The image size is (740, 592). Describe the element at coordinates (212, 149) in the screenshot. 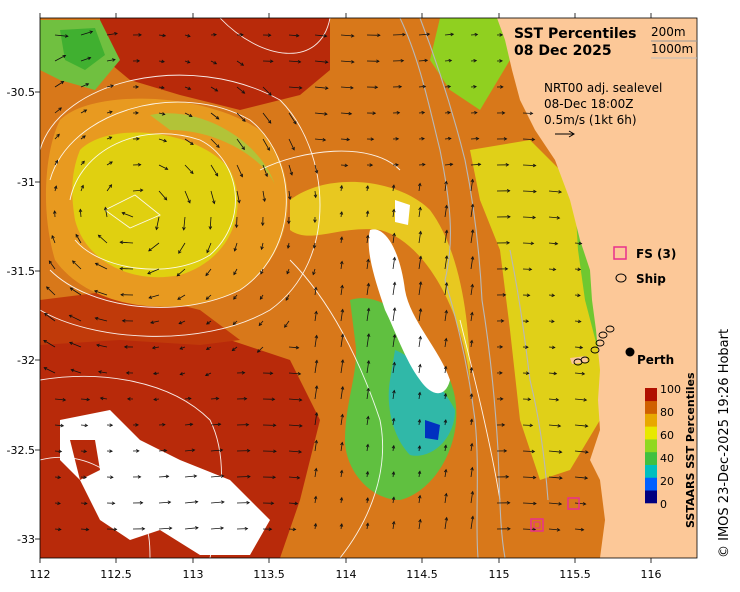

I see `sst-green-ring` at that location.